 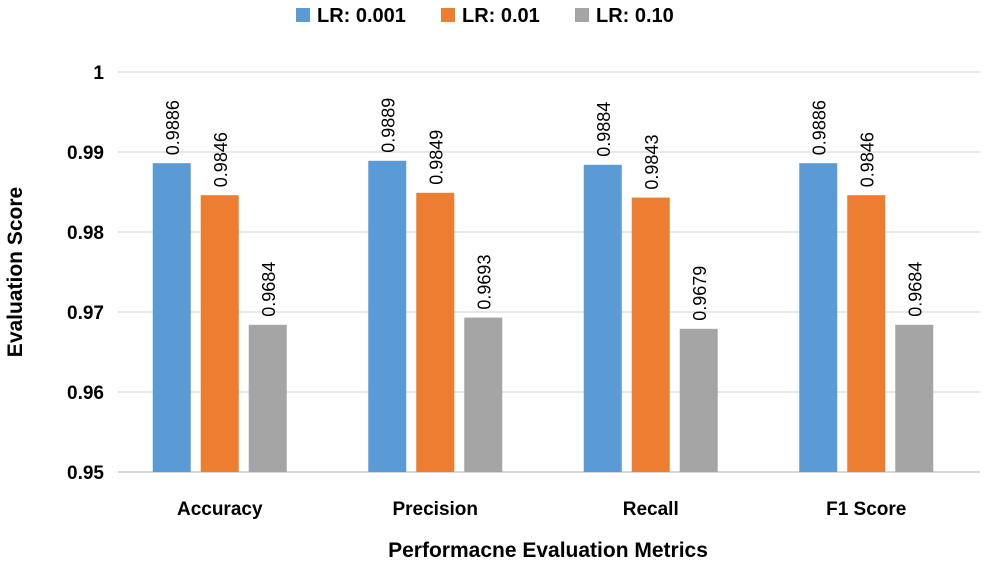 I want to click on data-label: 0.9679, so click(x=700, y=293).